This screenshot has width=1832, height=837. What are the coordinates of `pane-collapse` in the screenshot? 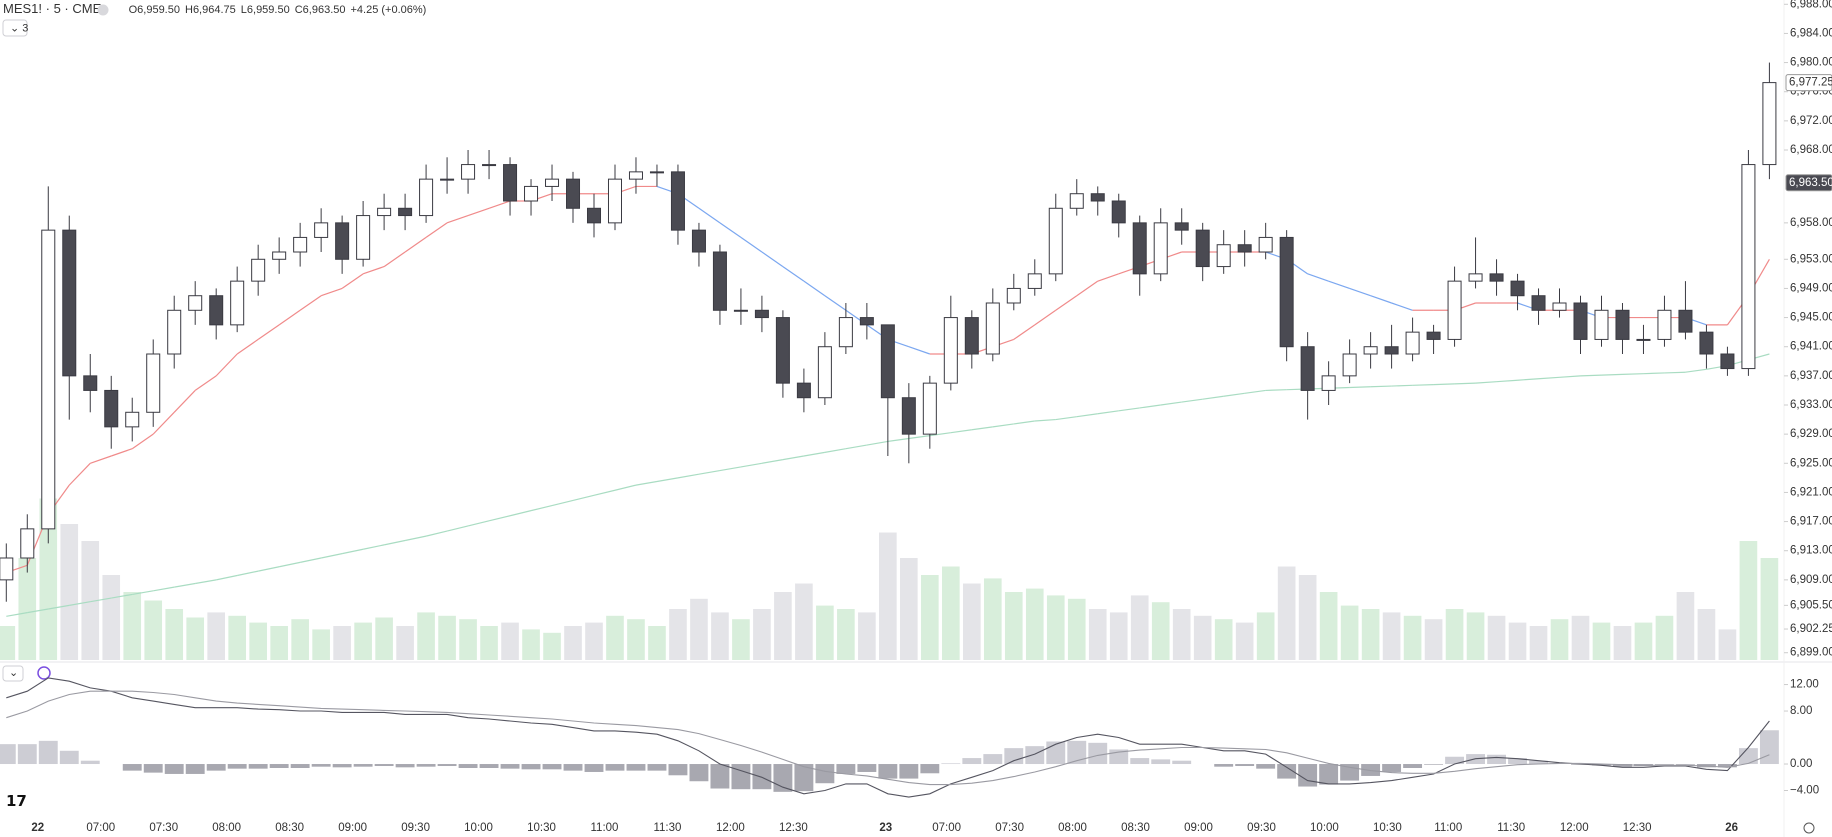 It's located at (13, 673).